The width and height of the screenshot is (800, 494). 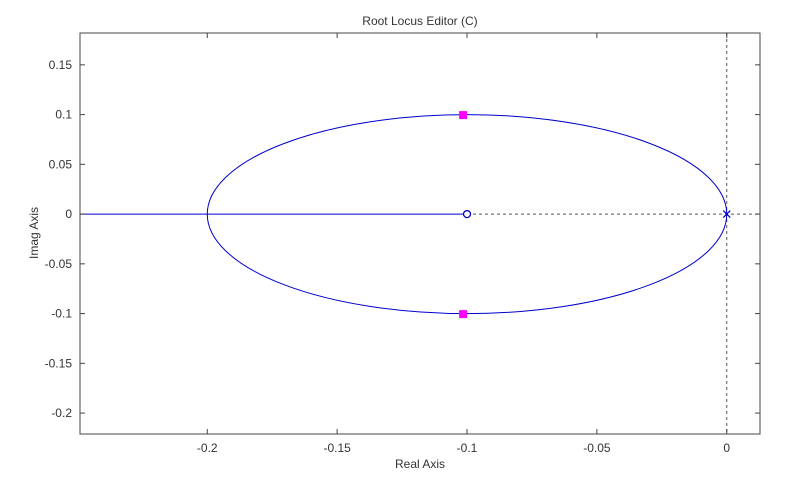 What do you see at coordinates (467, 214) in the screenshot?
I see `open-loop-zero-marker` at bounding box center [467, 214].